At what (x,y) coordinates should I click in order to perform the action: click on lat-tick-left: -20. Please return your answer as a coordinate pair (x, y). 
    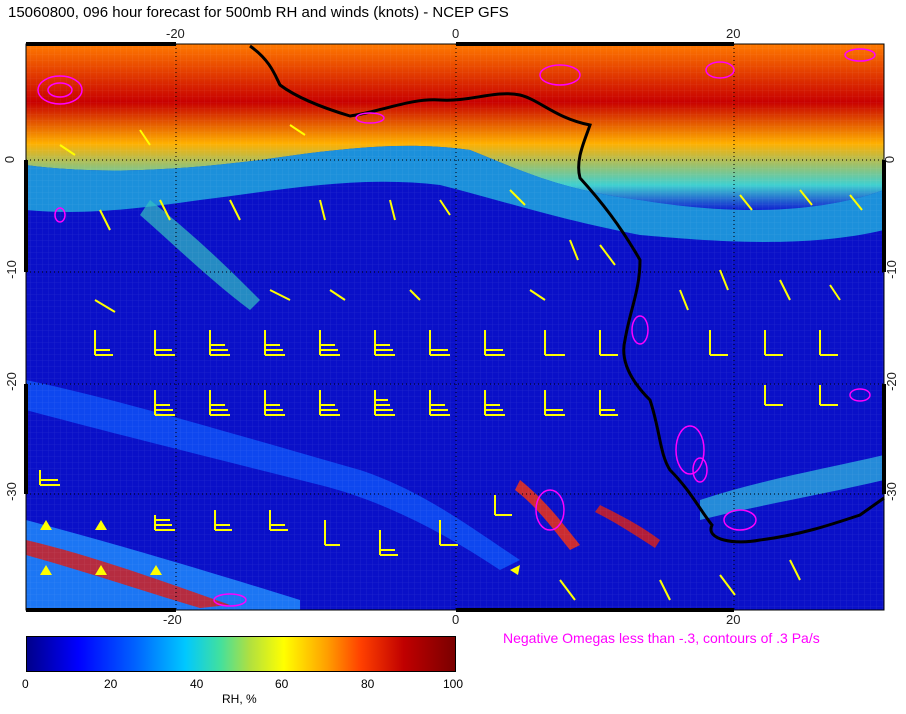
    Looking at the image, I should click on (11, 381).